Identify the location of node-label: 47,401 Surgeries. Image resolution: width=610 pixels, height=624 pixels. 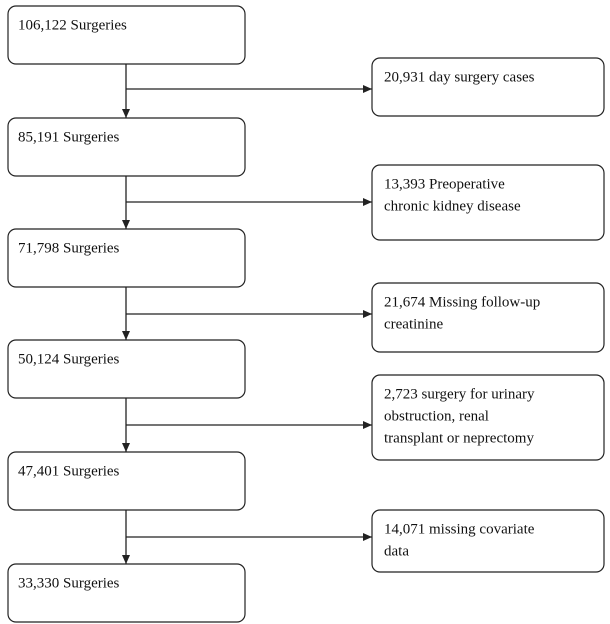
(69, 471).